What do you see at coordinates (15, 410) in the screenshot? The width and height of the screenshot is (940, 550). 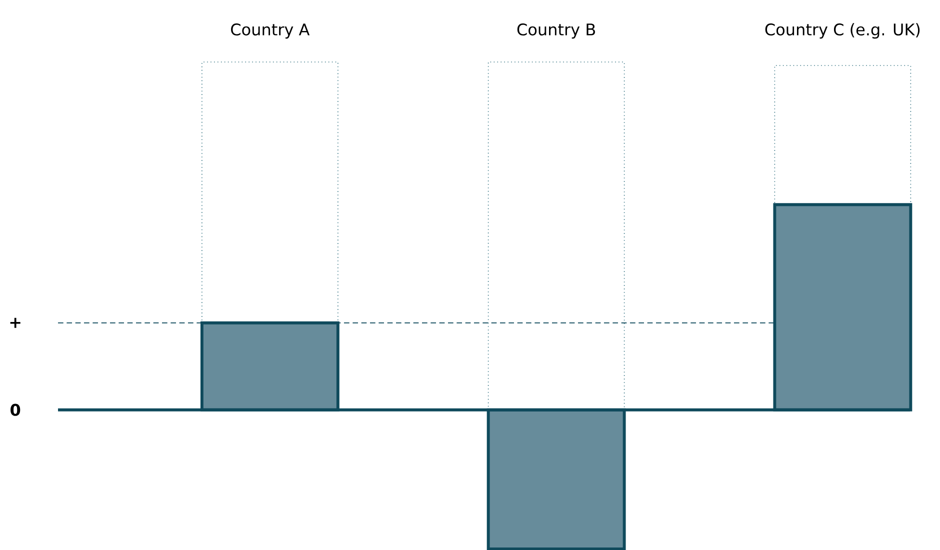 I see `ref-line-label: 0` at bounding box center [15, 410].